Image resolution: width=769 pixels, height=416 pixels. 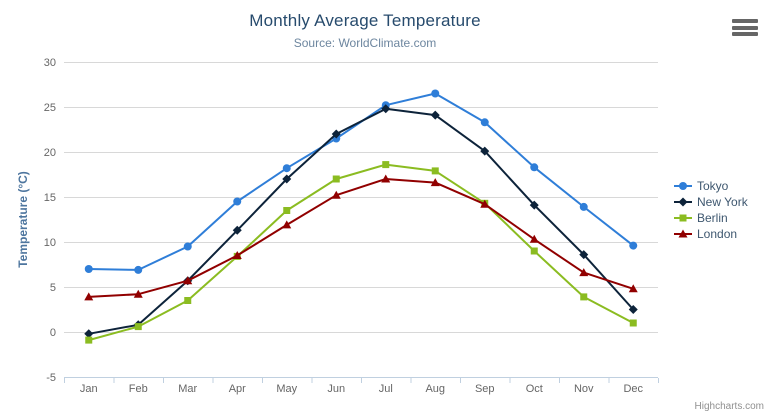 I want to click on y-axis-tick-label: 20, so click(x=50, y=153).